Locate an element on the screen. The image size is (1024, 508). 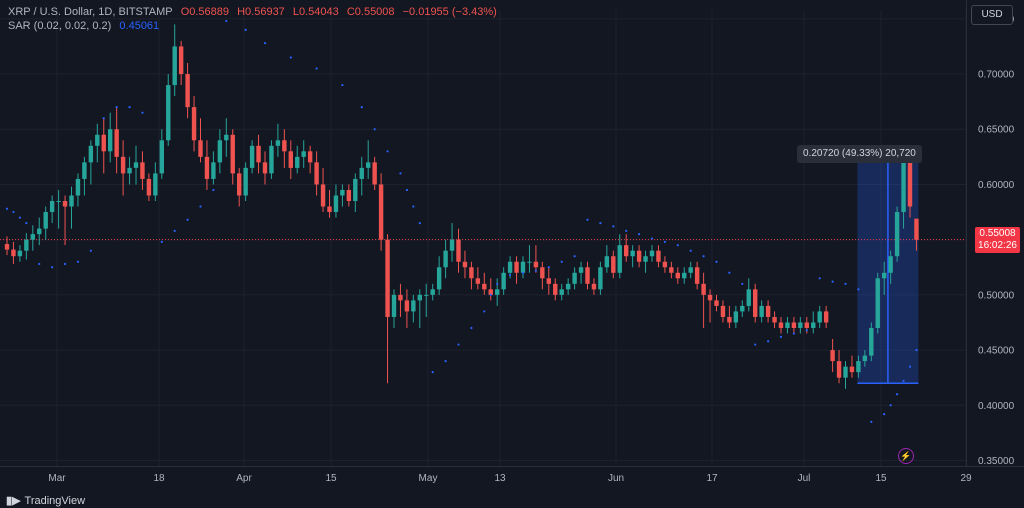
measure-label: 0.20720 (49.33%) 20,720 is located at coordinates (859, 154).